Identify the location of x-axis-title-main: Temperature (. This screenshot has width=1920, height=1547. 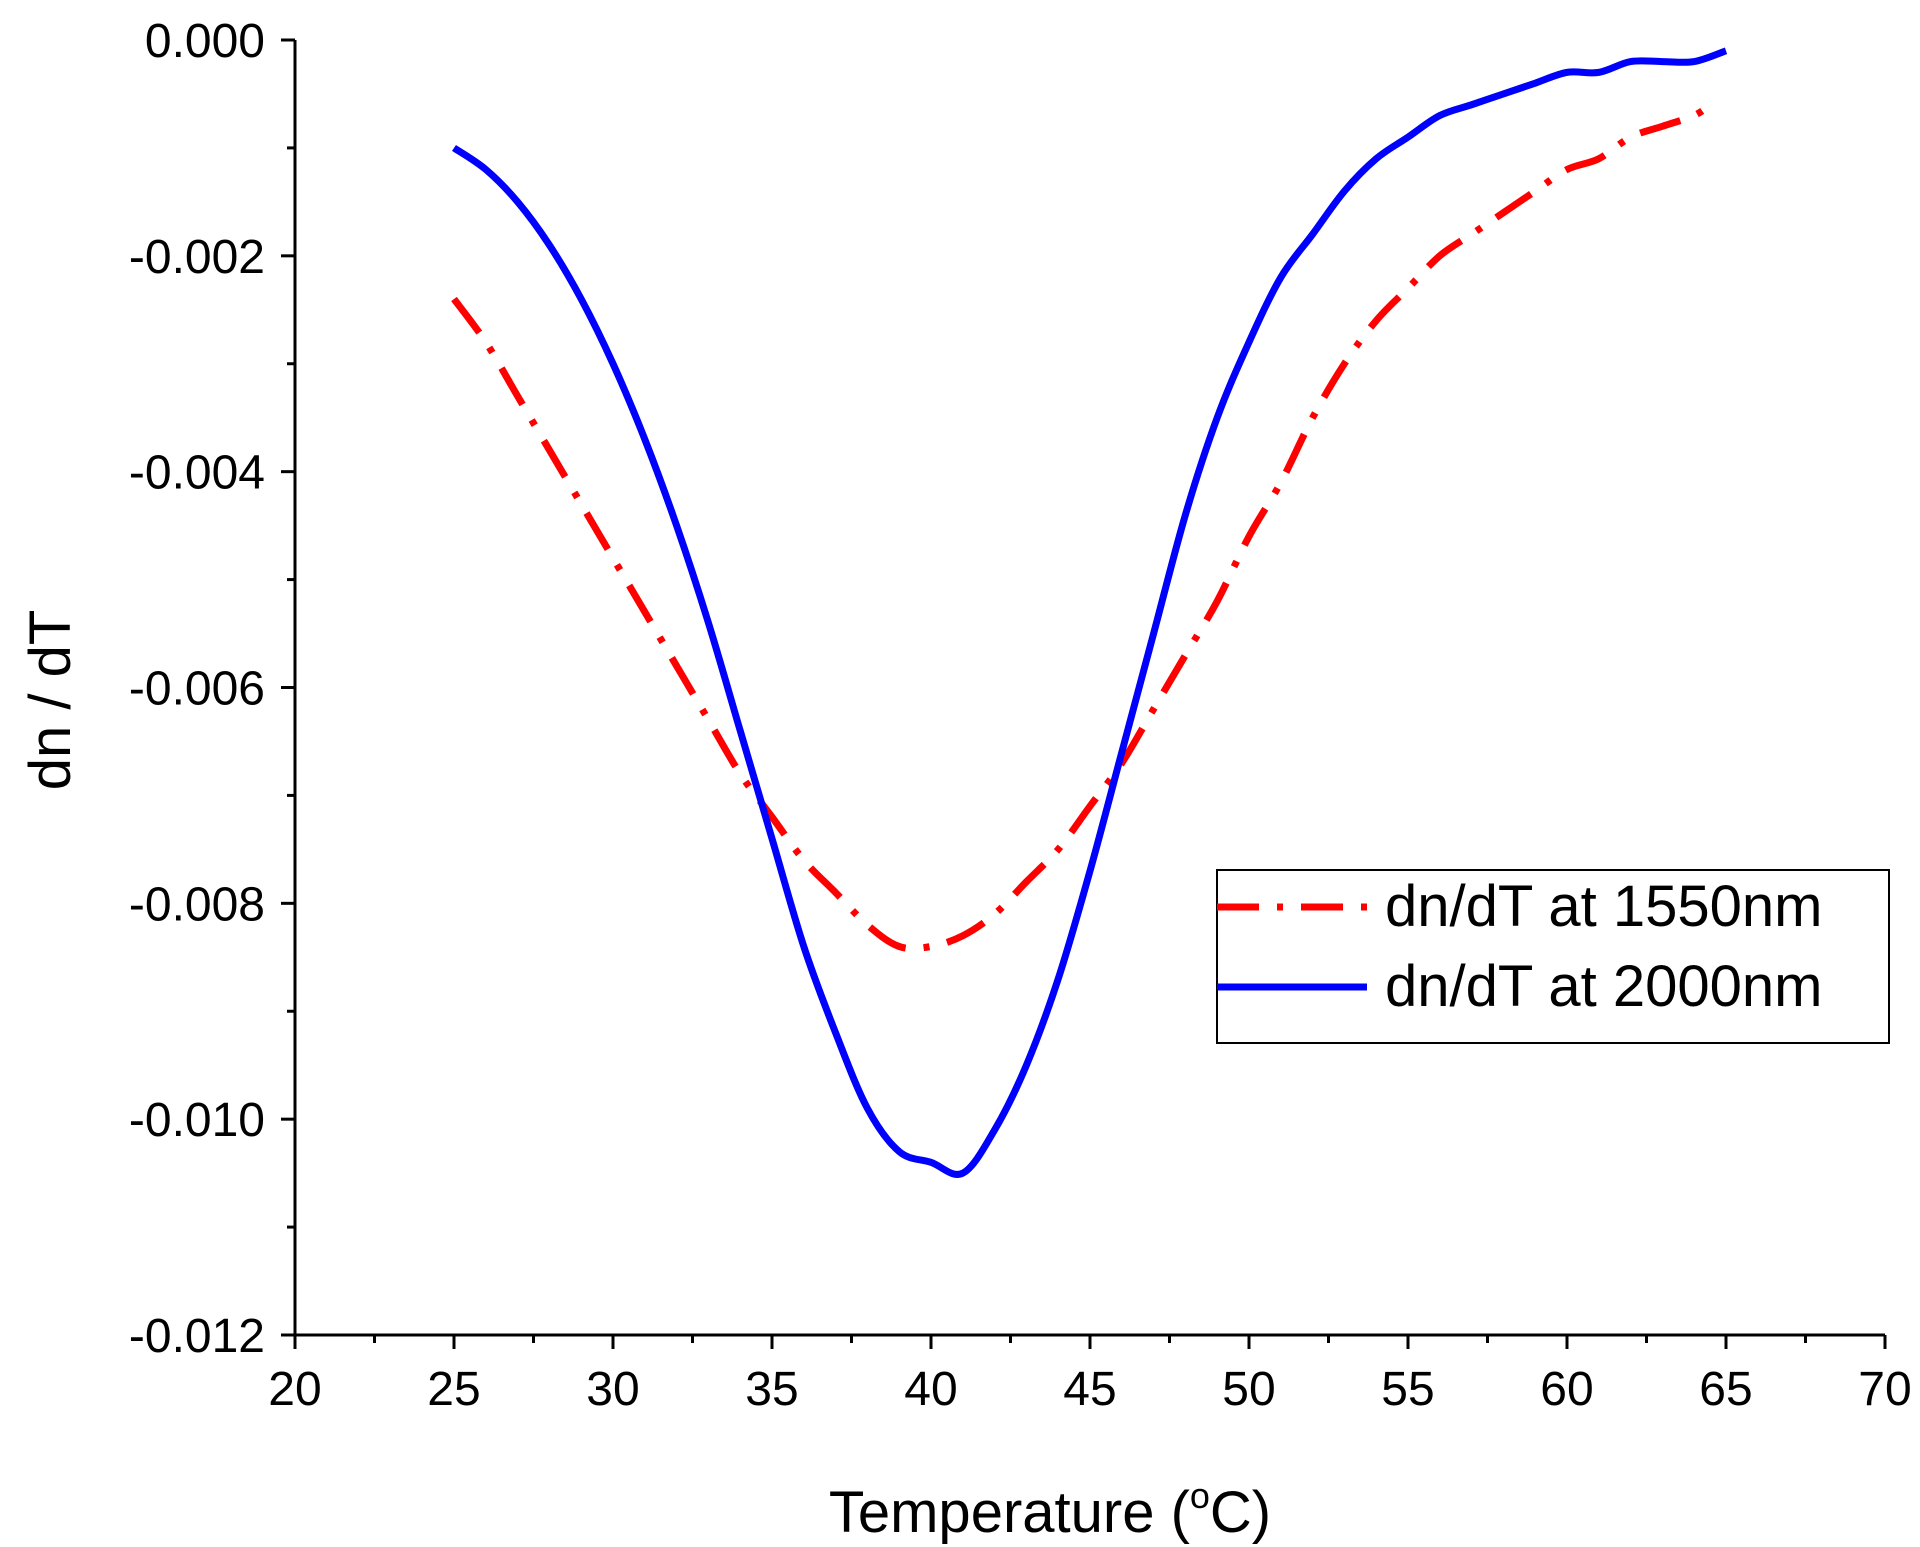
(1009, 1512).